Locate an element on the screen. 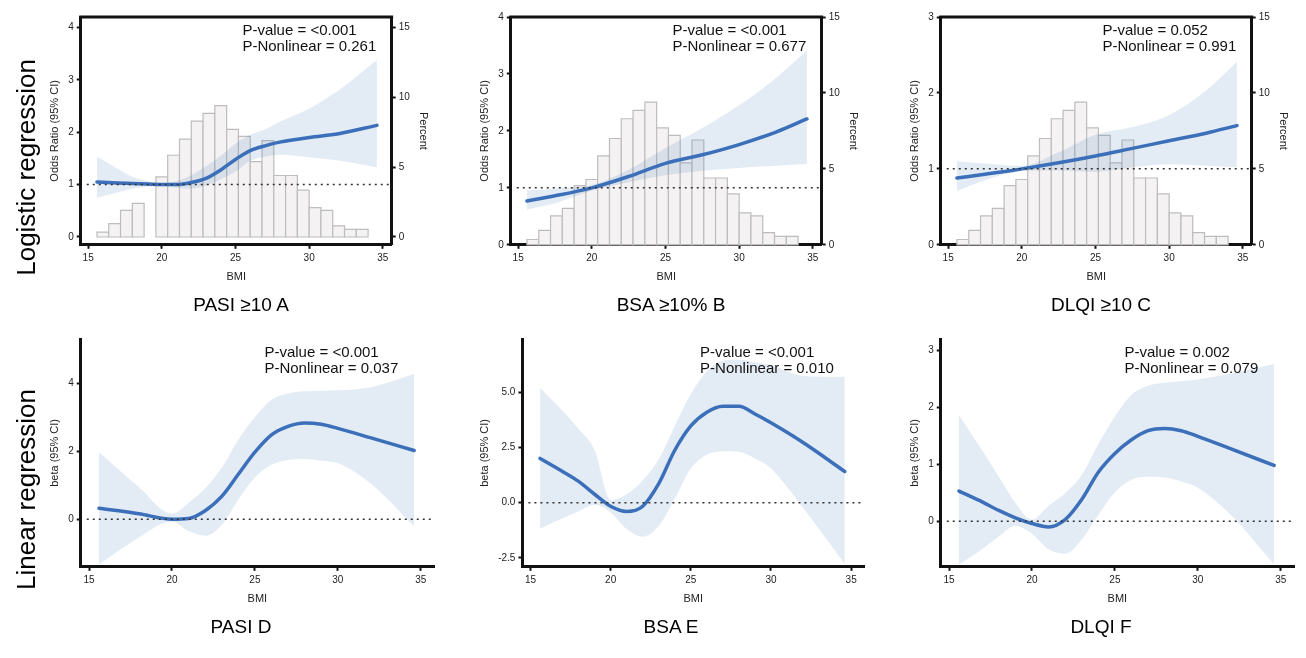 The height and width of the screenshot is (658, 1306). text: PASI D is located at coordinates (241, 627).